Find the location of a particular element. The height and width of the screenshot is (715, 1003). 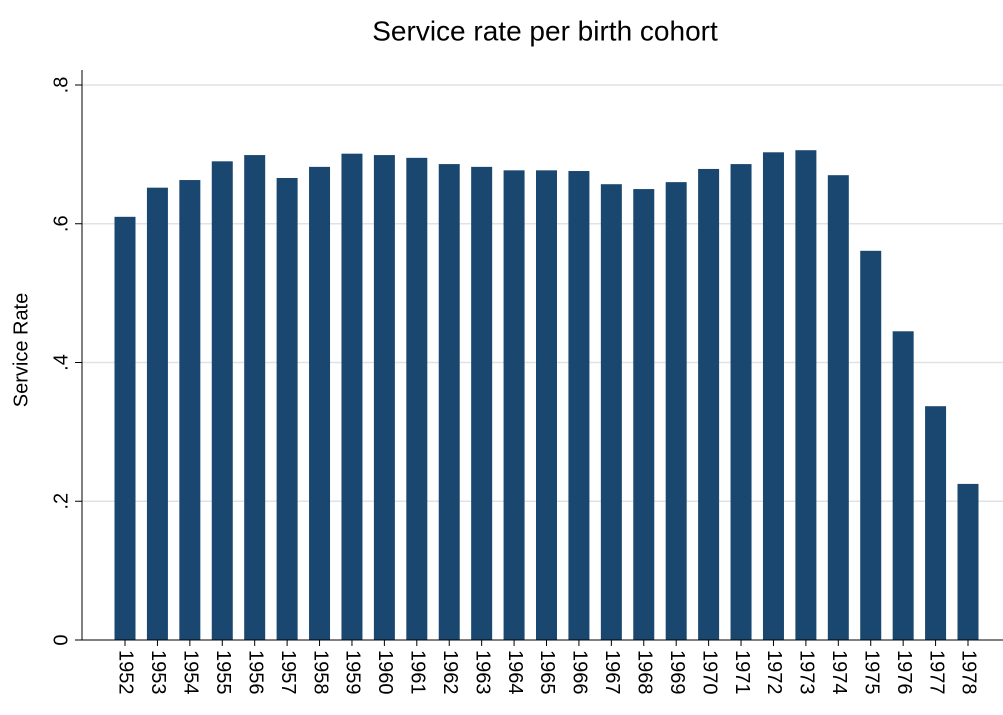

y-tick-label: .4 is located at coordinates (61, 362).